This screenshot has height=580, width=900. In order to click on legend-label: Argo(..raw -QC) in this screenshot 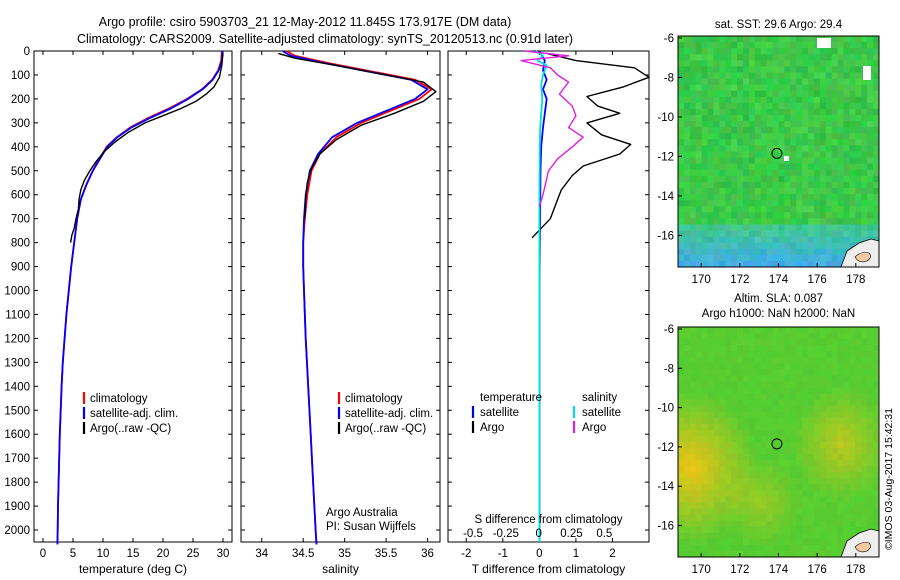, I will do `click(130, 429)`.